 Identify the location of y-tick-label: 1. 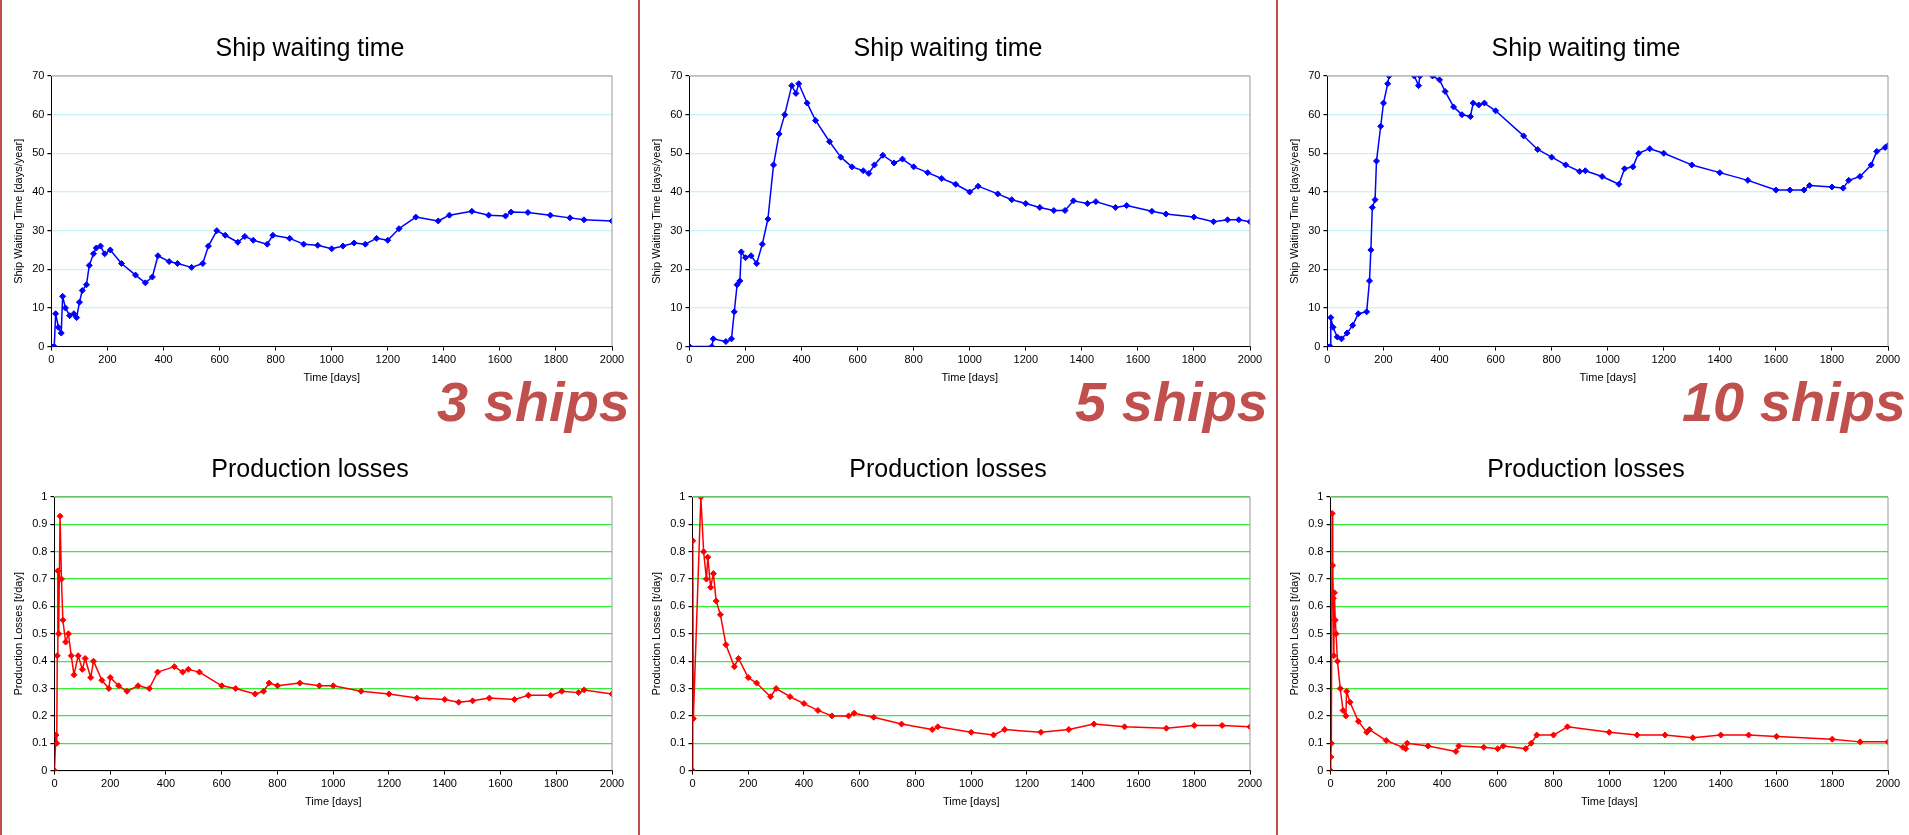
(44, 496).